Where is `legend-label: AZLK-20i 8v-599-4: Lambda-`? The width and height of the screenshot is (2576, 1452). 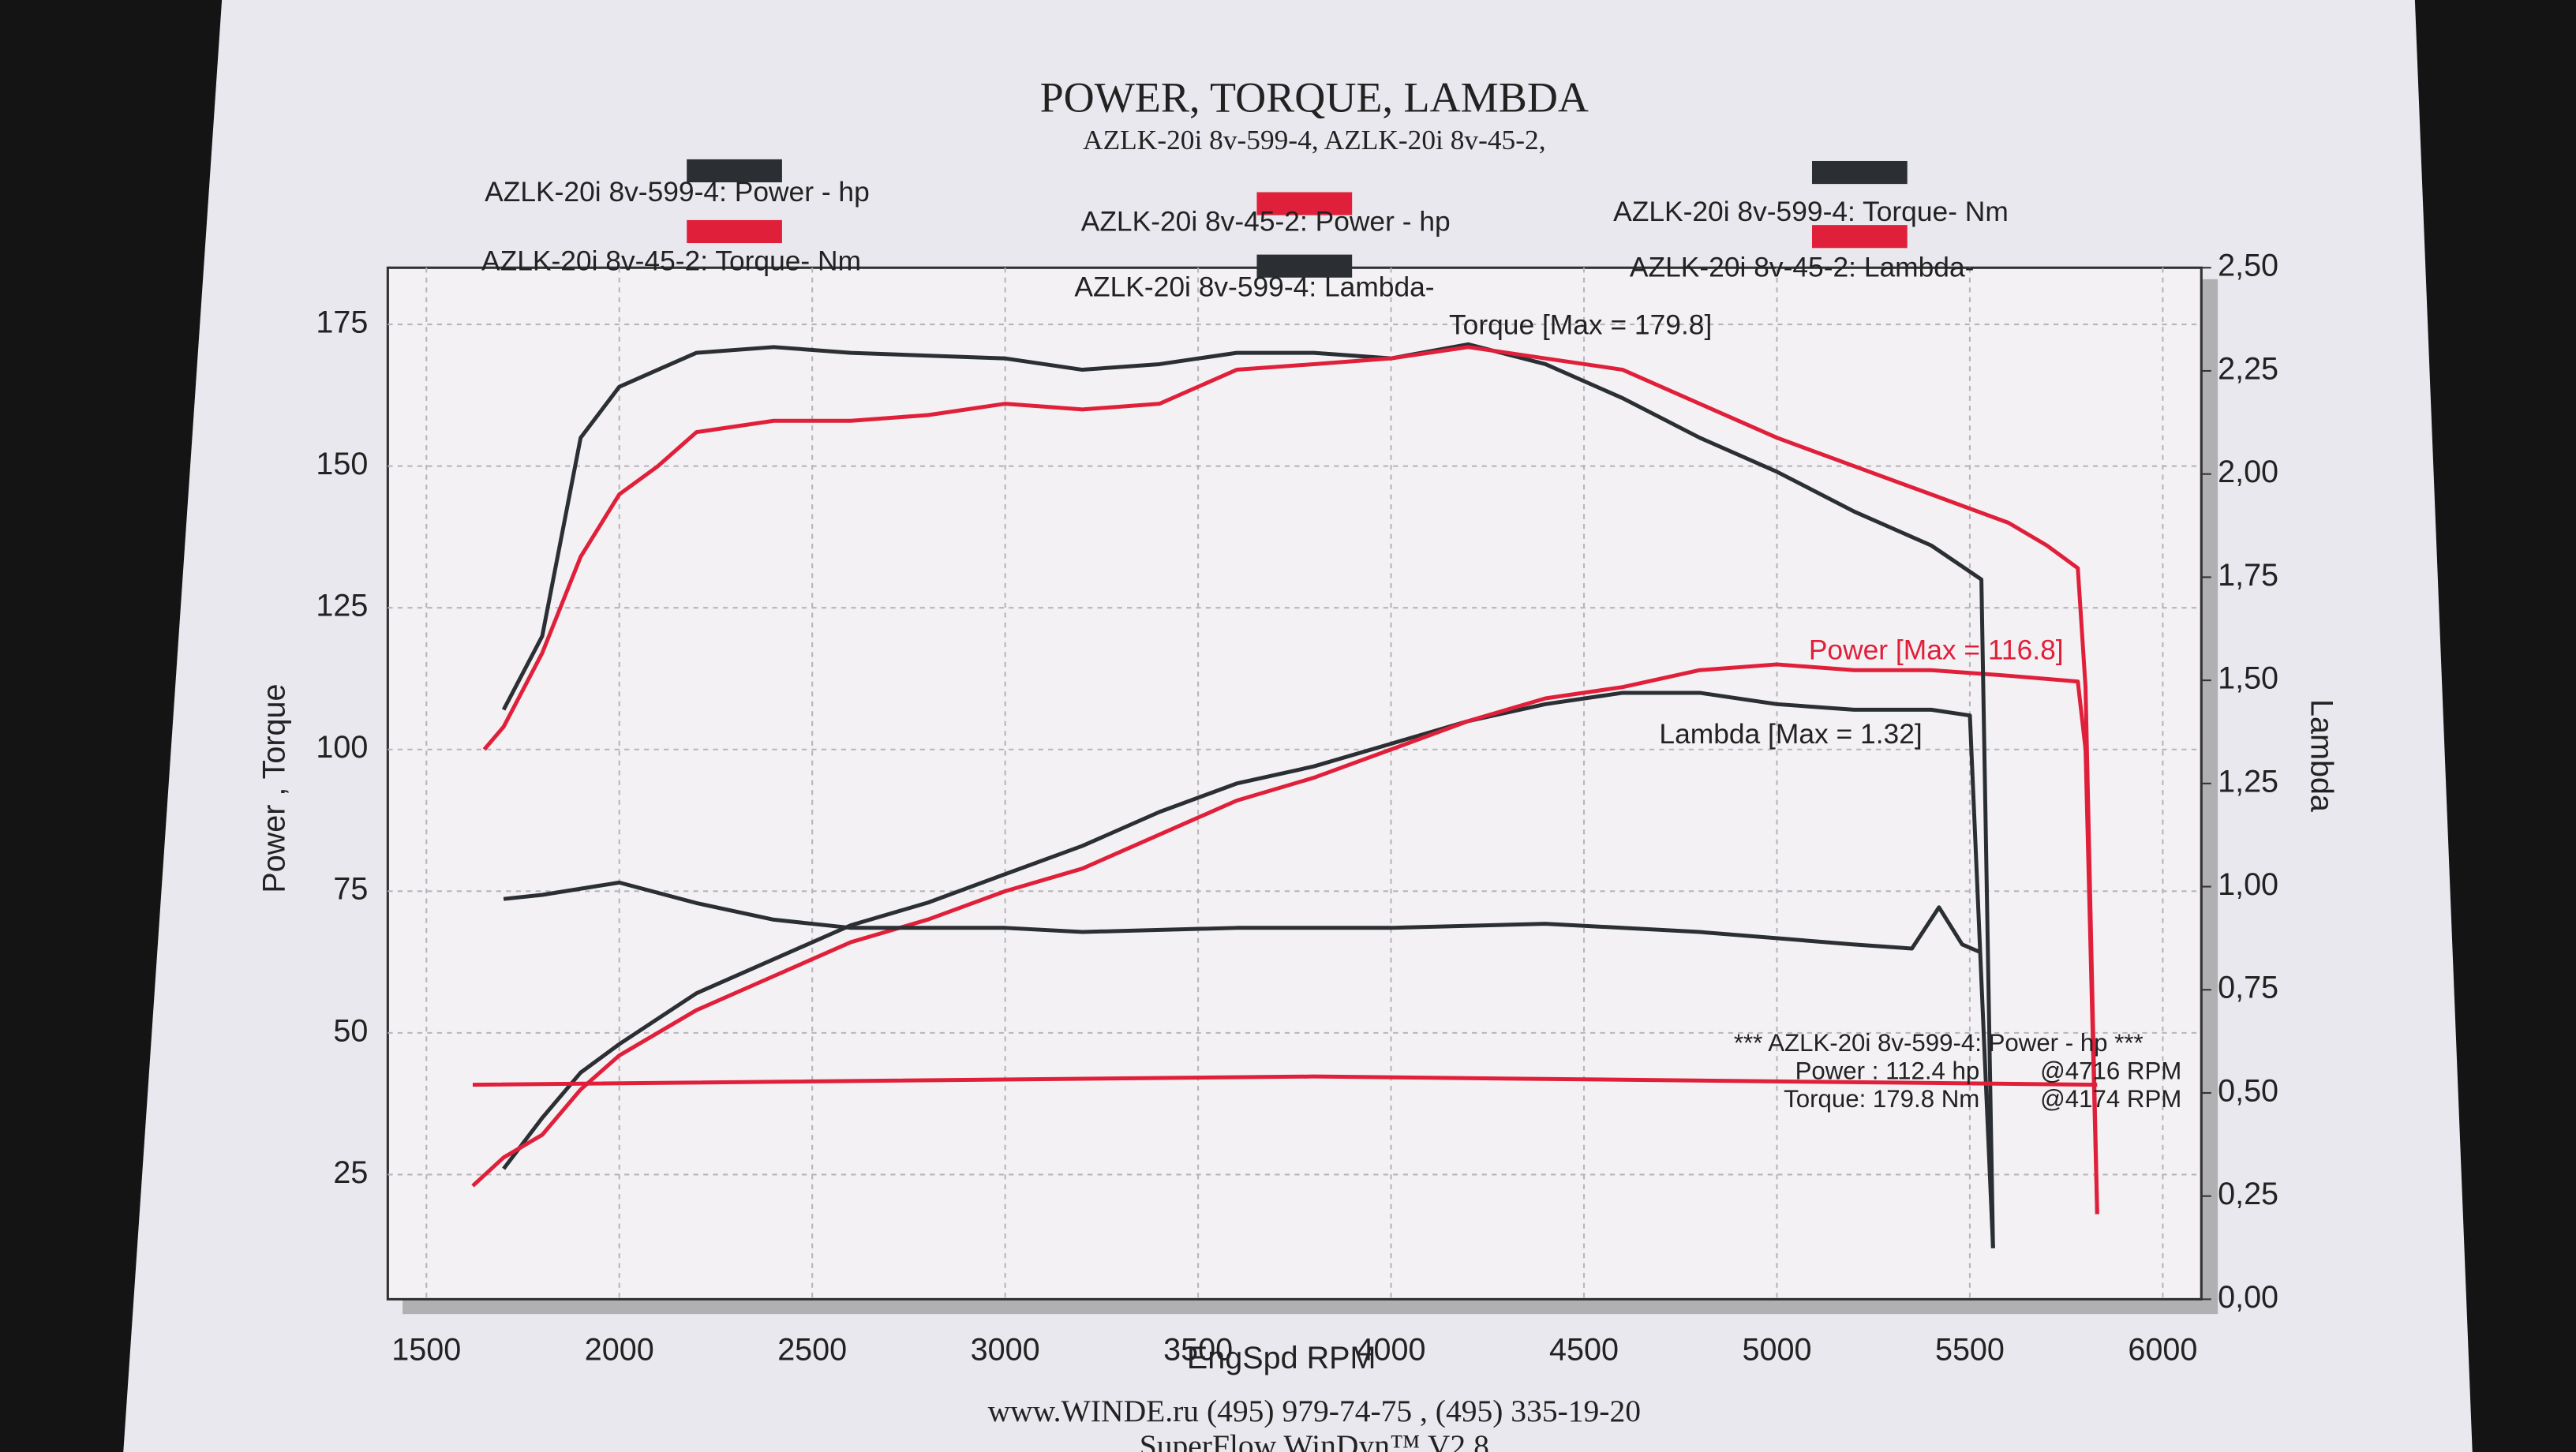 legend-label: AZLK-20i 8v-599-4: Lambda- is located at coordinates (1254, 287).